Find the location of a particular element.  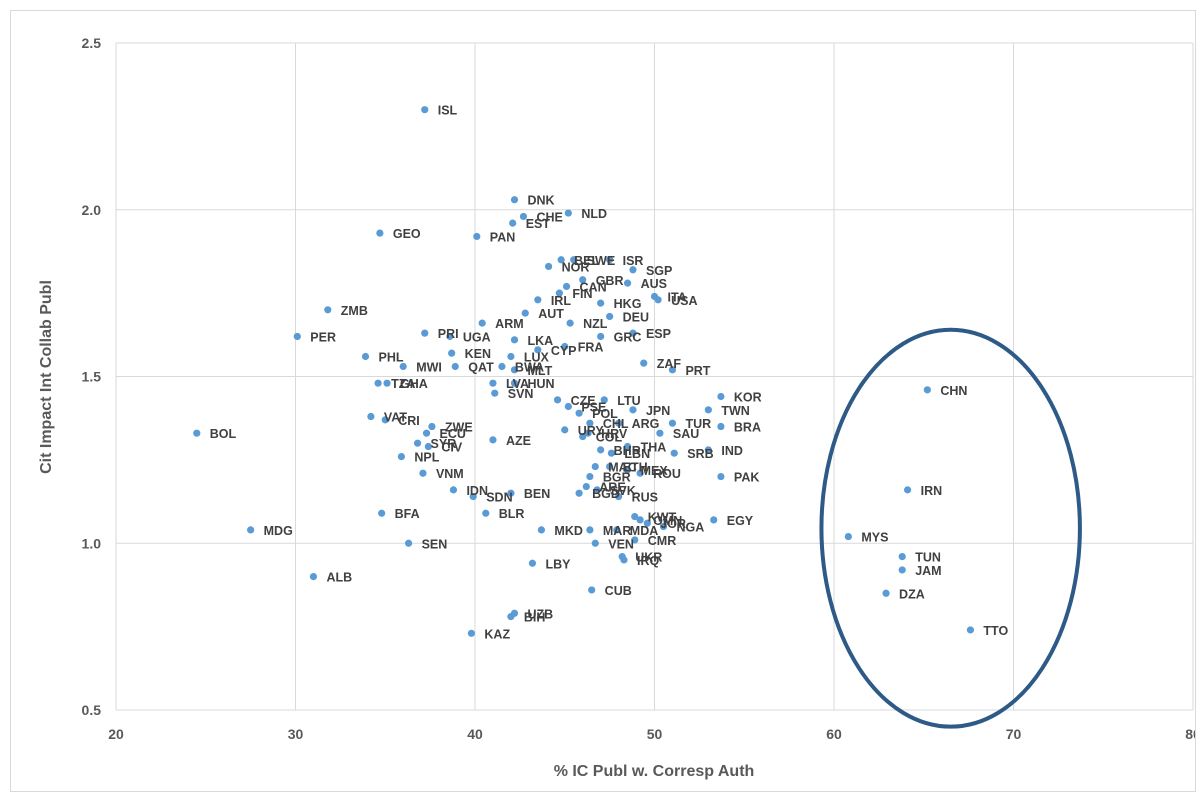

label-mar: MAR is located at coordinates (617, 531).